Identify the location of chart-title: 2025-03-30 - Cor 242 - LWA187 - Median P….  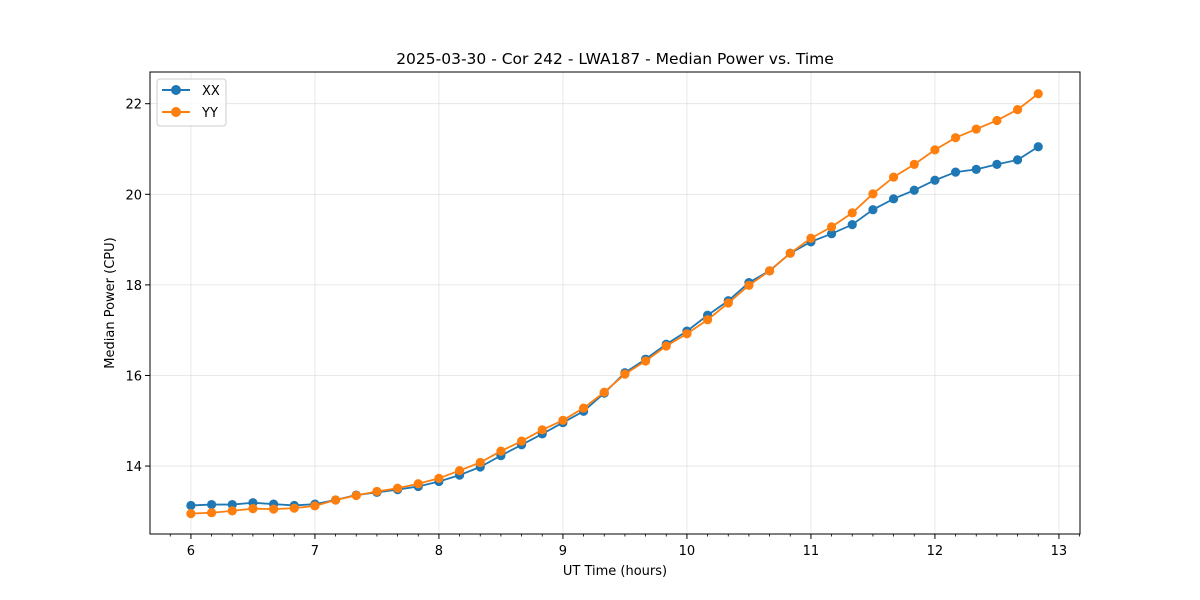
(615, 59).